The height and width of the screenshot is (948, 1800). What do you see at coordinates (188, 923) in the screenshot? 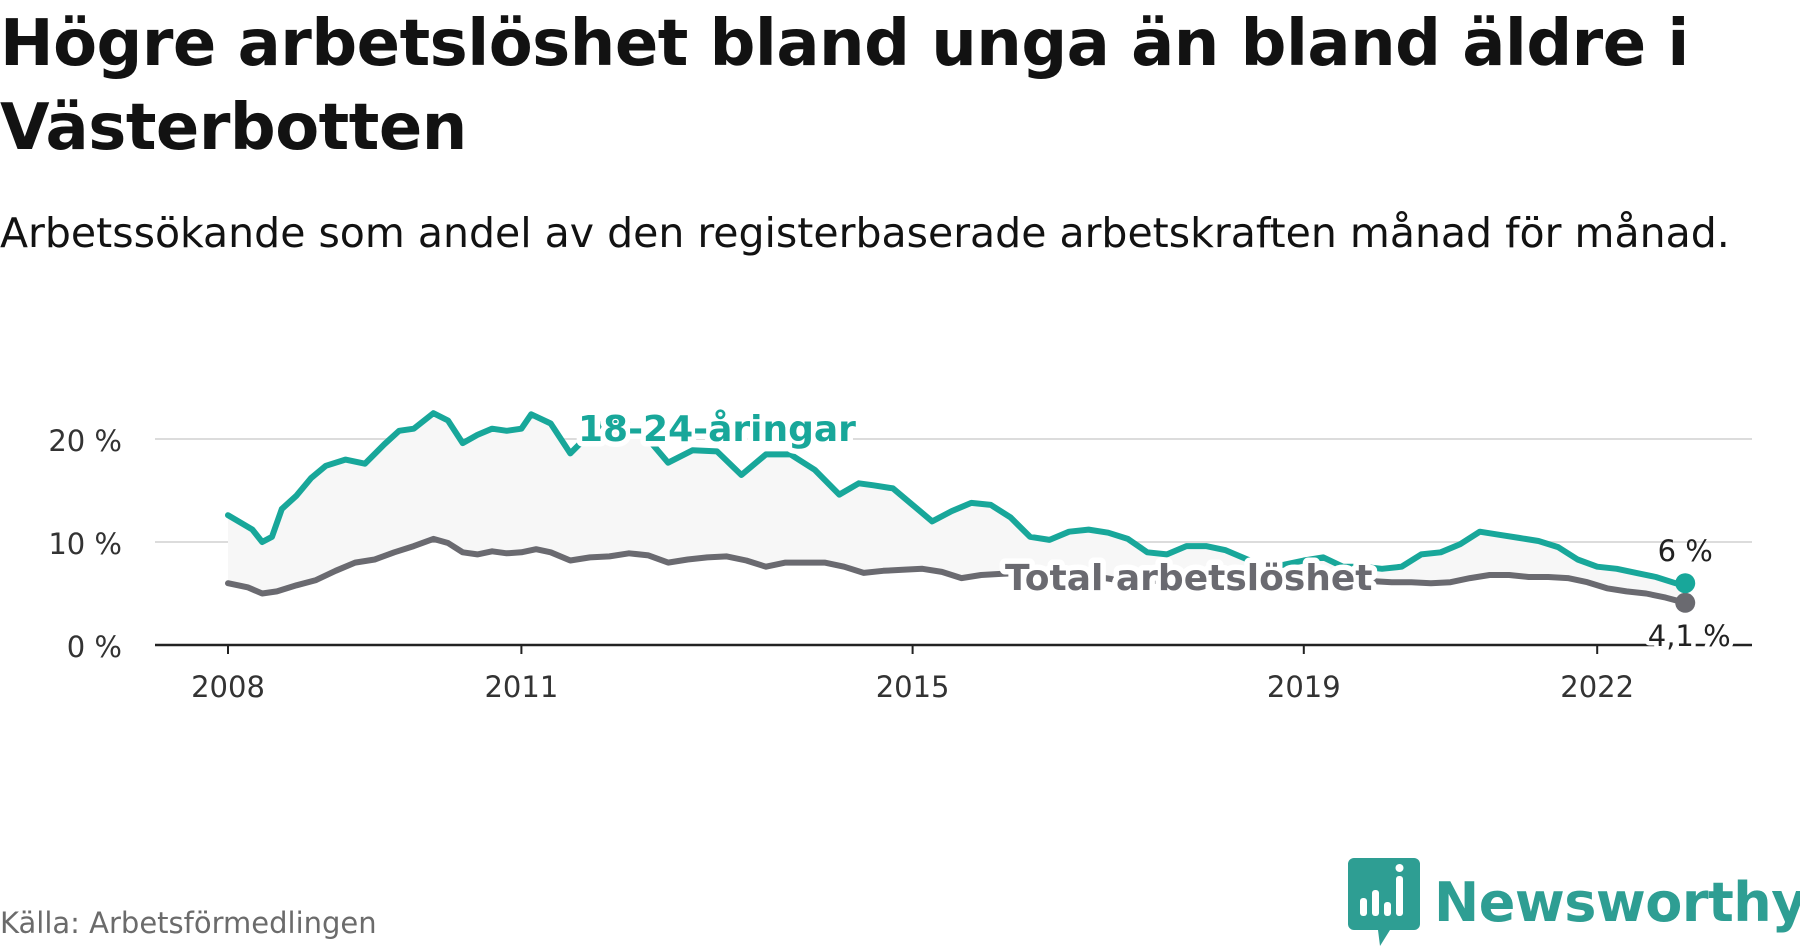
I see `source-note: Källa: Arbetsförmedlingen` at bounding box center [188, 923].